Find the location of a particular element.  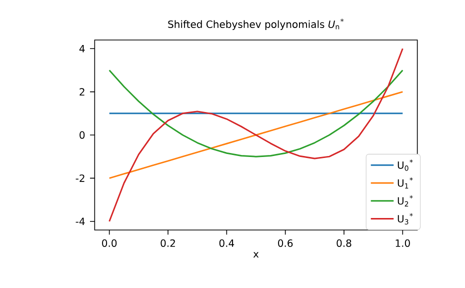

x-tick-label: 0.8 is located at coordinates (344, 243).